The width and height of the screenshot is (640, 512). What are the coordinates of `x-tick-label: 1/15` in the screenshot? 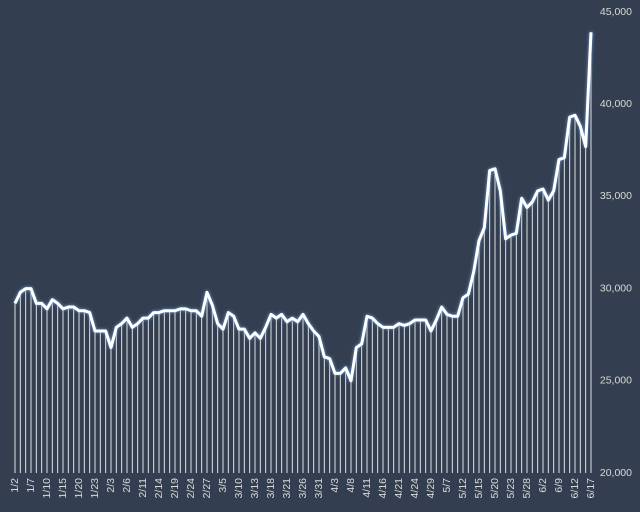 It's located at (63, 488).